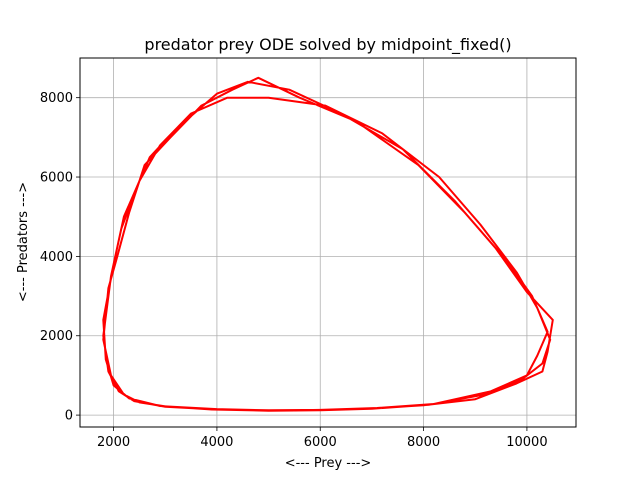  What do you see at coordinates (56, 98) in the screenshot?
I see `y-tick-label: 8000` at bounding box center [56, 98].